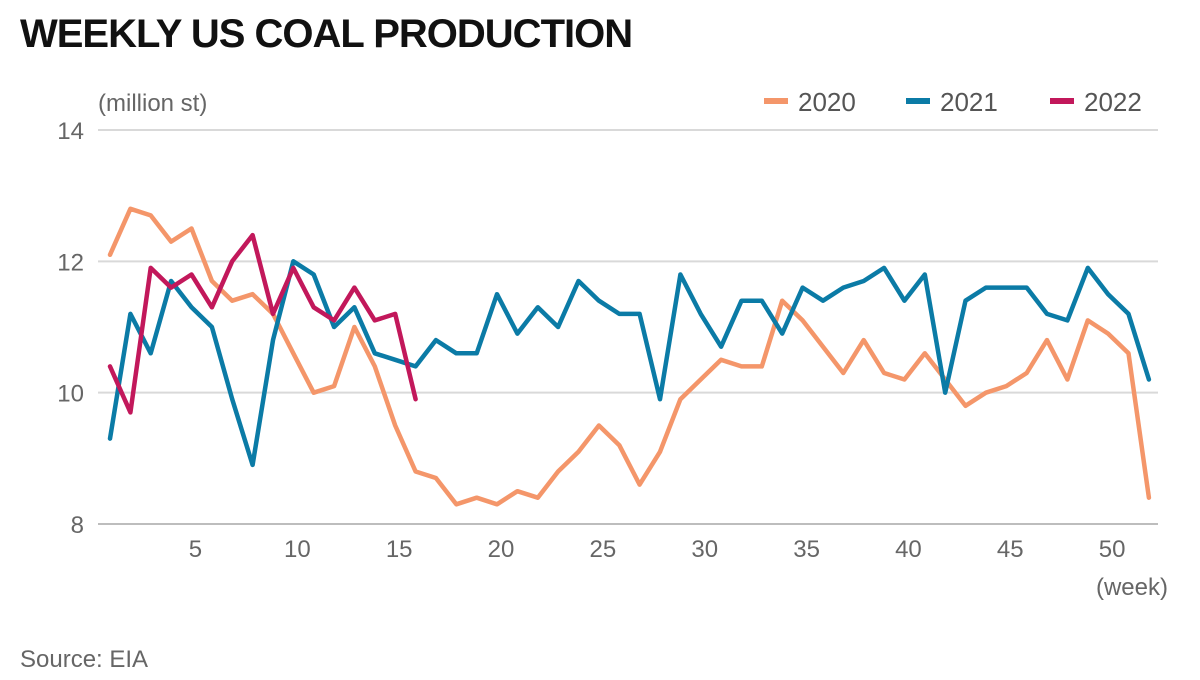 Image resolution: width=1200 pixels, height=680 pixels. Describe the element at coordinates (70, 394) in the screenshot. I see `y-tick-label: 10` at that location.